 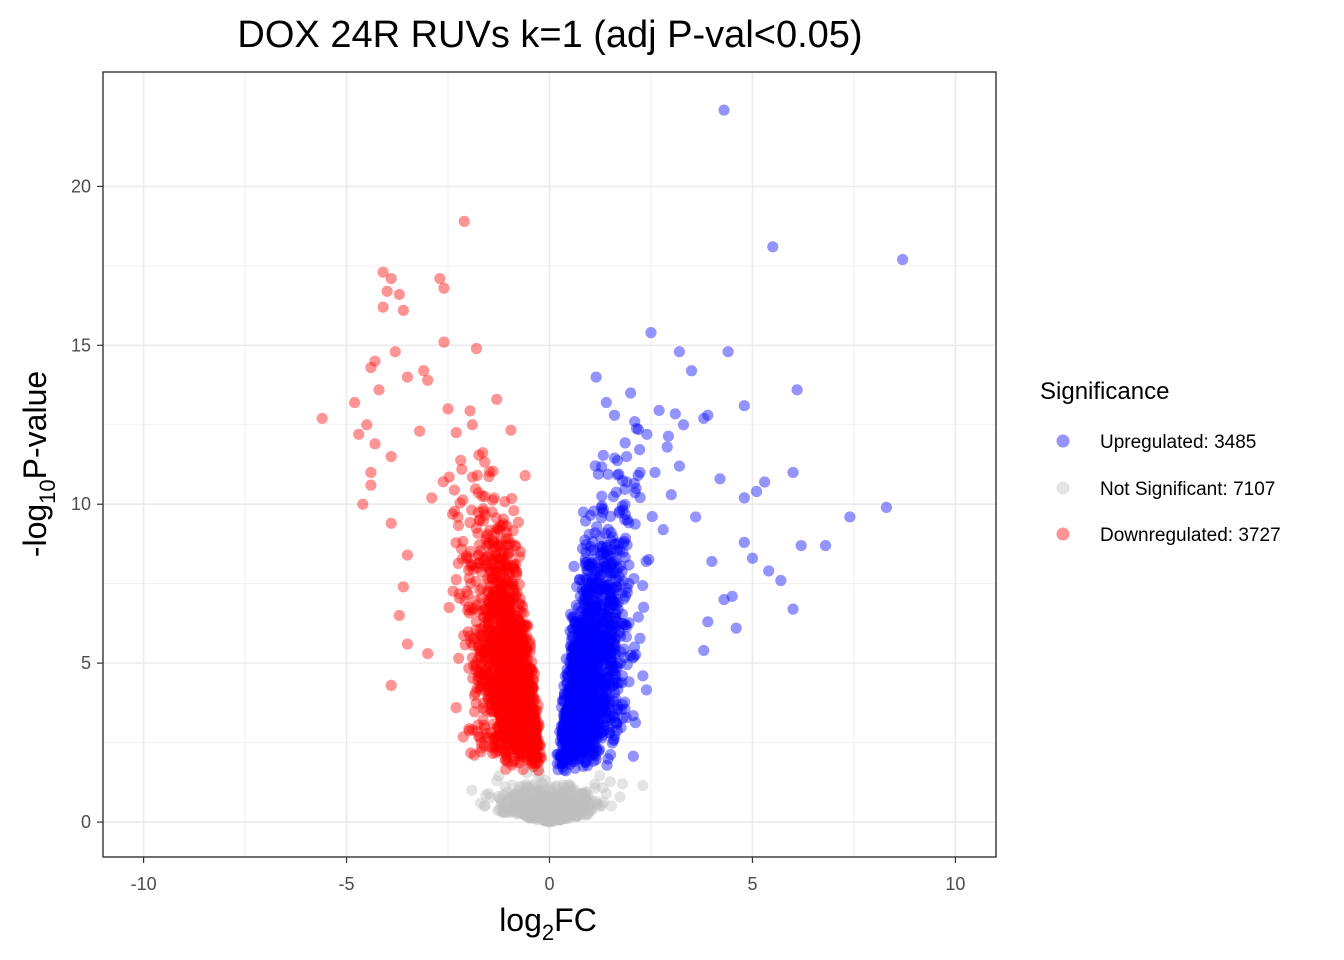 I want to click on y-axis-label-subscript: 10, so click(x=47, y=491).